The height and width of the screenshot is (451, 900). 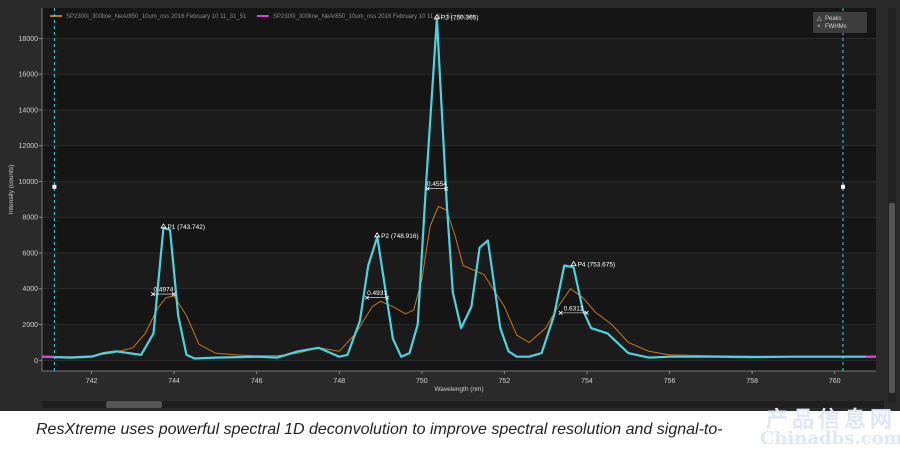 I want to click on y-tick-label: 6000, so click(x=30, y=253).